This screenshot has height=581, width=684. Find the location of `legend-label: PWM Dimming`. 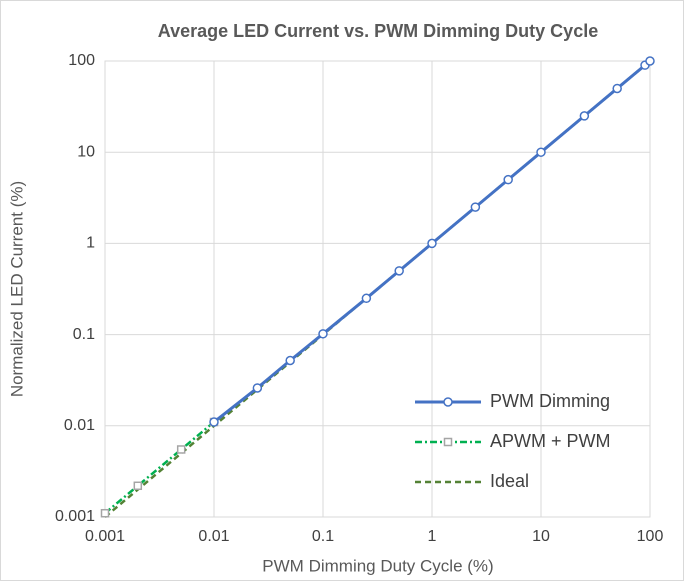

legend-label: PWM Dimming is located at coordinates (550, 401).